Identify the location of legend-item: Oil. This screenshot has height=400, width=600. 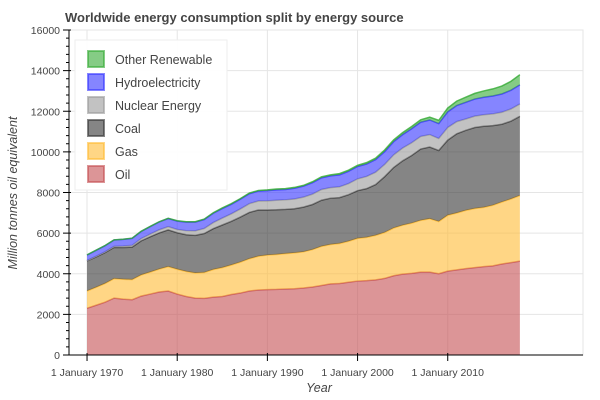
(108, 174).